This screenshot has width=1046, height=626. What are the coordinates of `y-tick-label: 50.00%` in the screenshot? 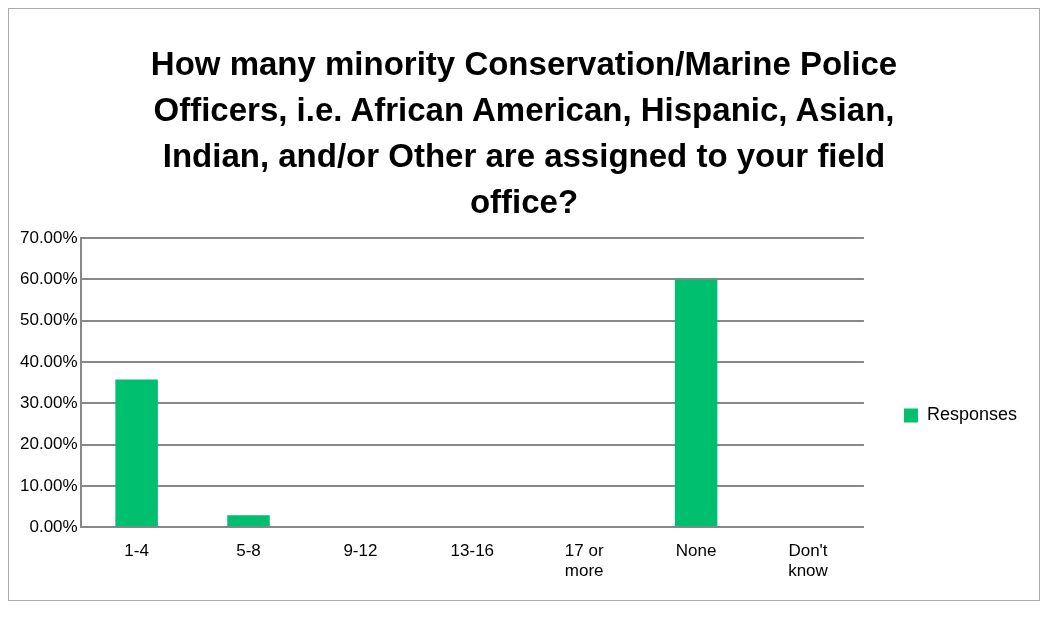 It's located at (48, 320).